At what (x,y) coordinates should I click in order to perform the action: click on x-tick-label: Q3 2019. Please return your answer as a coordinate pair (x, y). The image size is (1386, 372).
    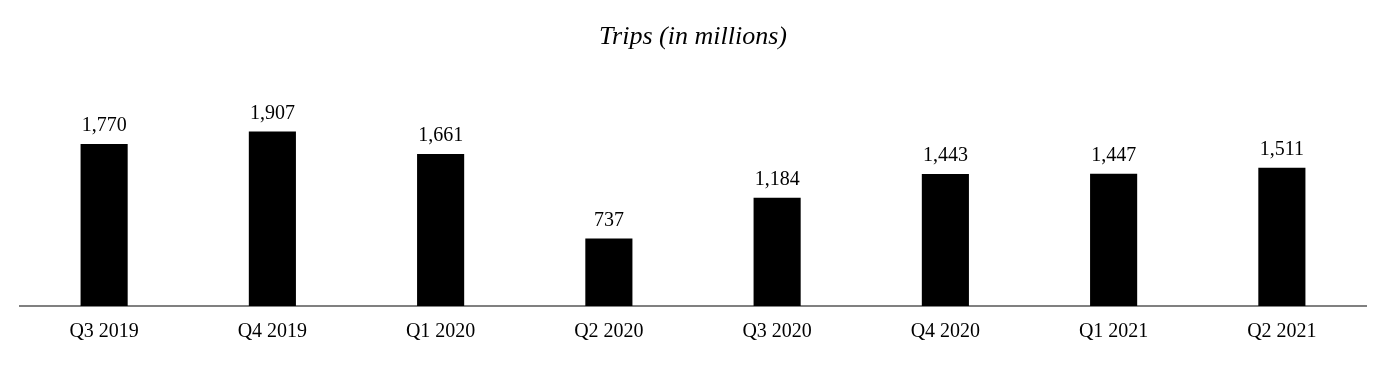
    Looking at the image, I should click on (104, 330).